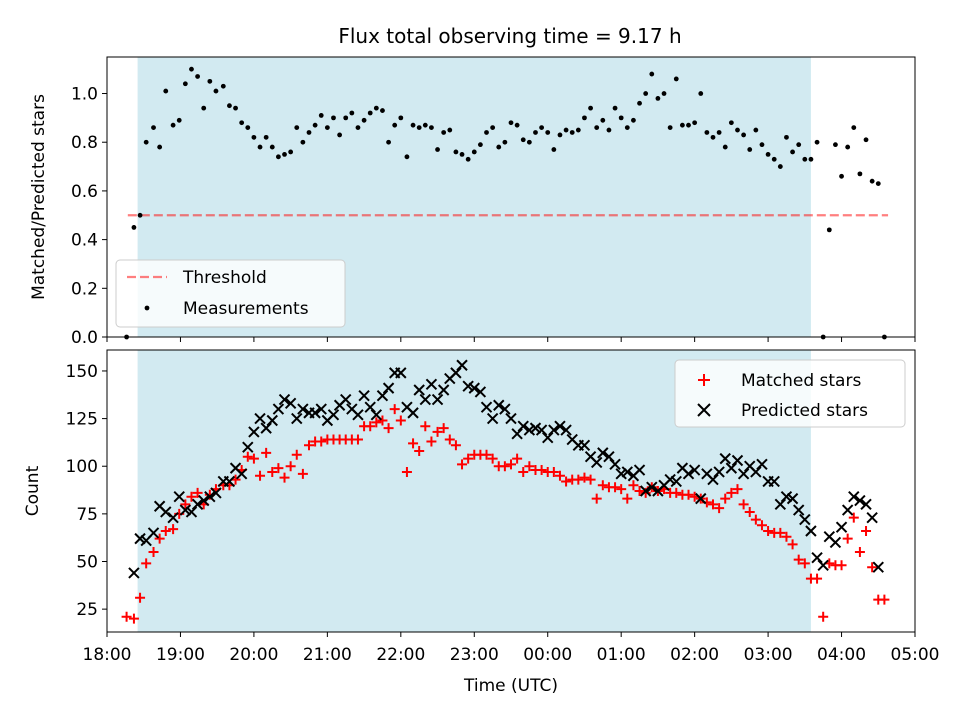 This screenshot has width=960, height=720. Describe the element at coordinates (253, 655) in the screenshot. I see `x-tick-label: 20:00` at that location.